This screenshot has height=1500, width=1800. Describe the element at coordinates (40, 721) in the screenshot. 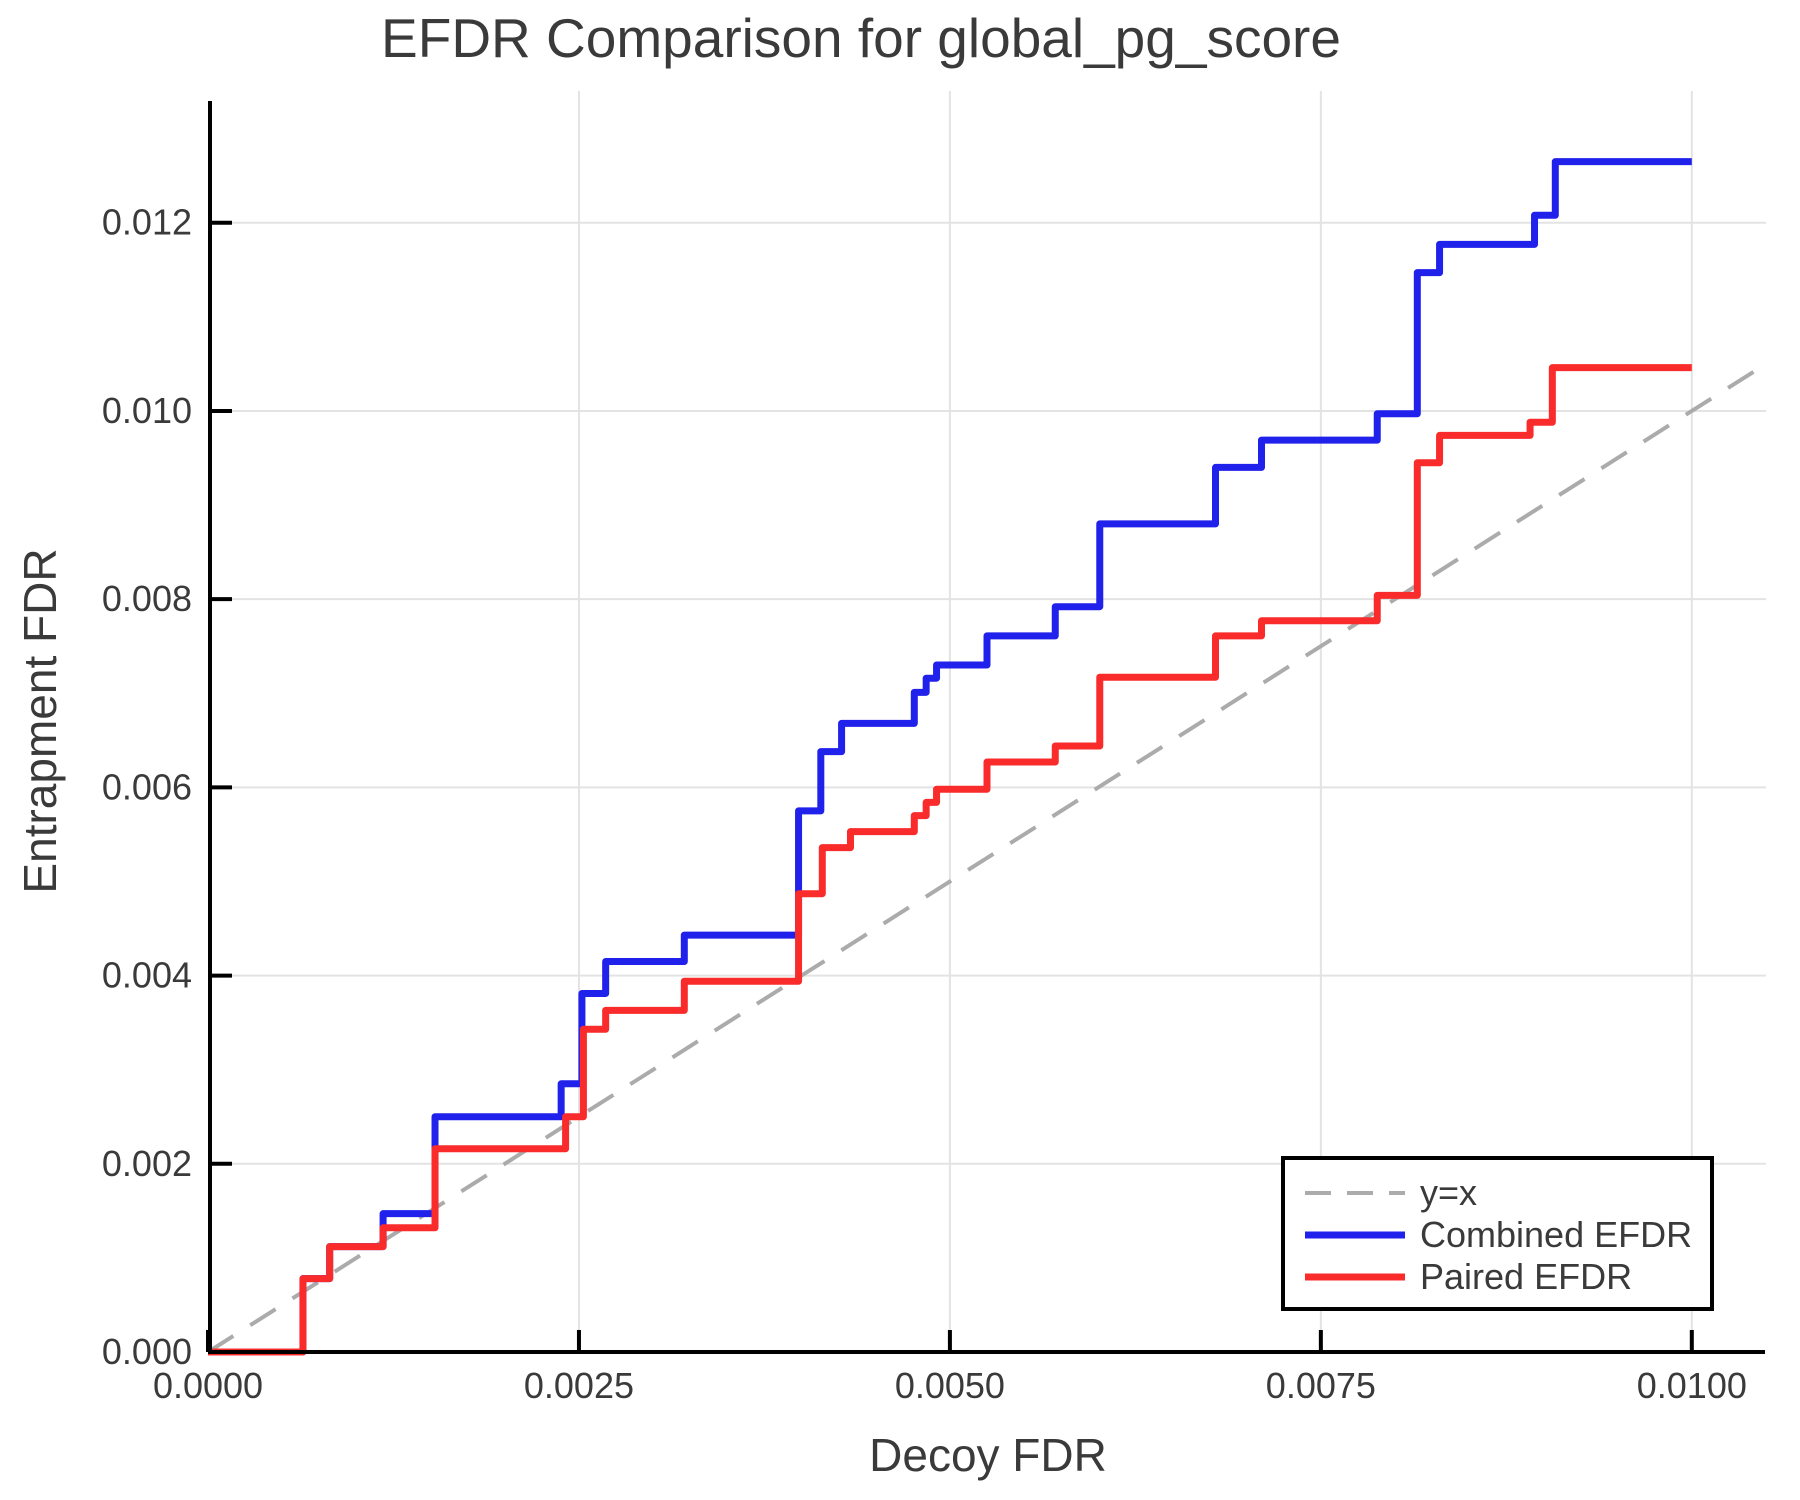

I see `y-axis-label: Entrapment FDR` at that location.